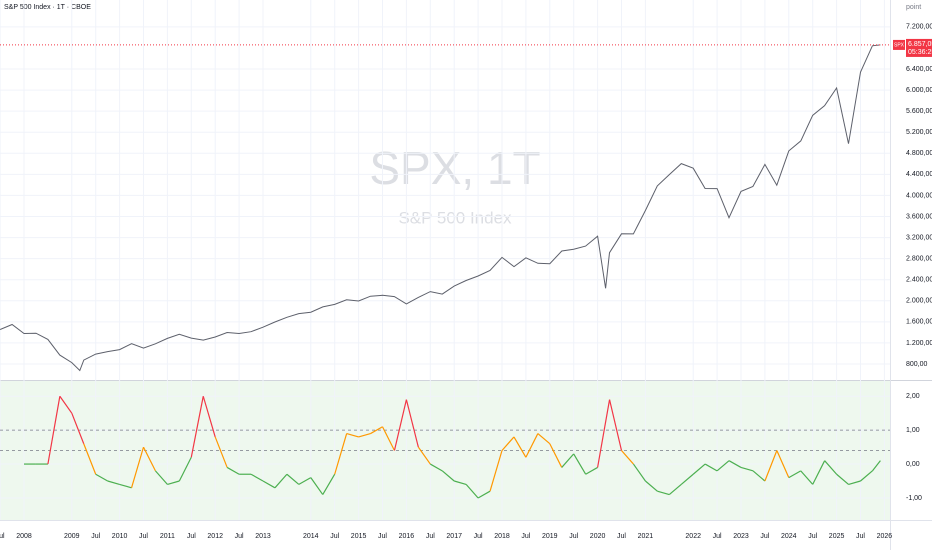 This screenshot has width=932, height=550. What do you see at coordinates (919, 216) in the screenshot?
I see `y-tick-label: 3.600,00` at bounding box center [919, 216].